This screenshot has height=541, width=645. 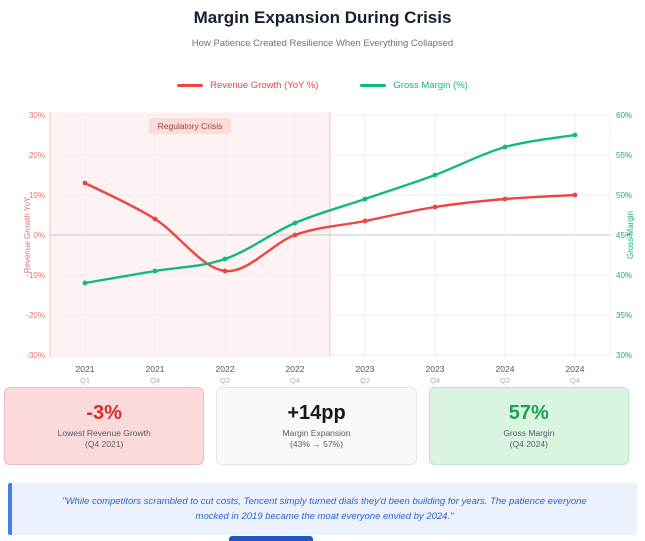 What do you see at coordinates (104, 412) in the screenshot?
I see `stat-value: -3%` at bounding box center [104, 412].